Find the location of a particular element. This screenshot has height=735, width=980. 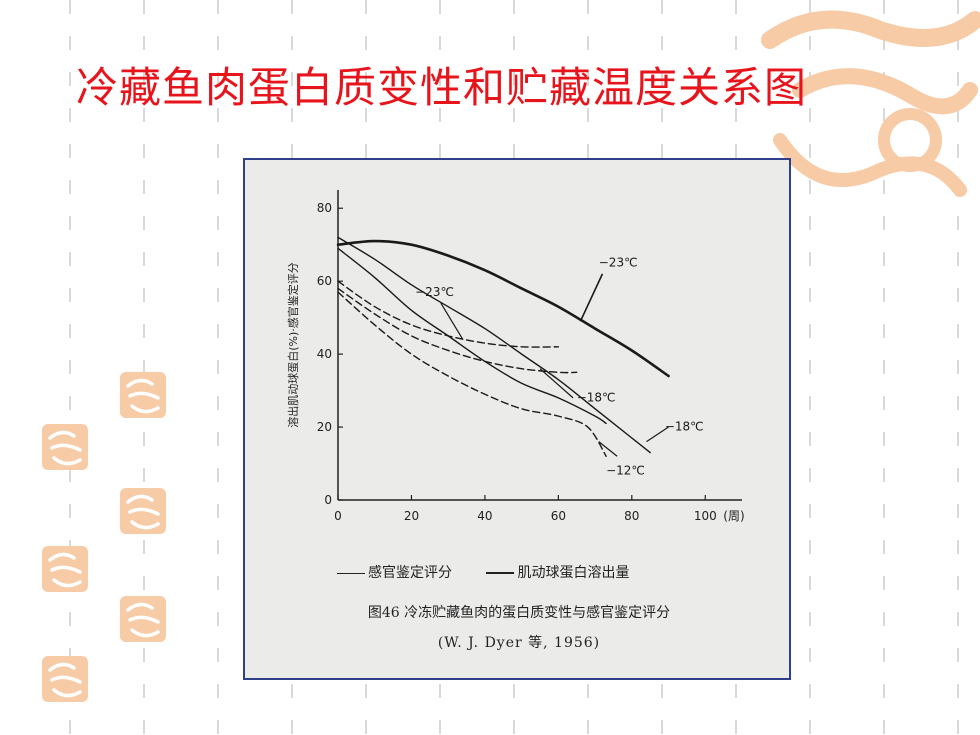

y-tick-label: 80 is located at coordinates (324, 208).